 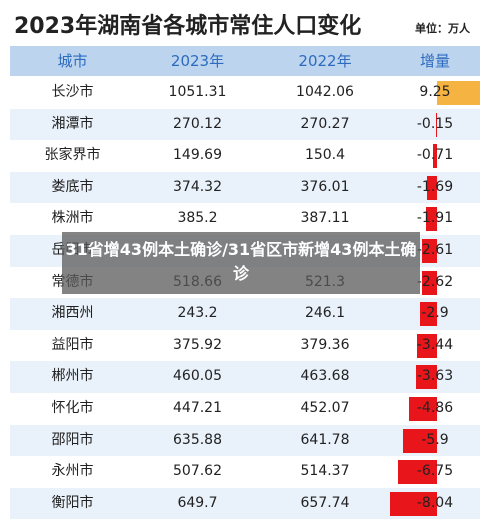 What do you see at coordinates (188, 26) in the screenshot?
I see `title: 2023年湖南省各城市常住人口变化` at bounding box center [188, 26].